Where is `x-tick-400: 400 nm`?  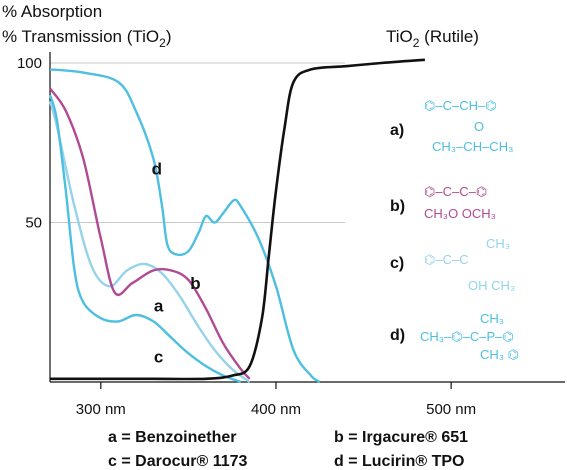
x-tick-400: 400 nm is located at coordinates (276, 409).